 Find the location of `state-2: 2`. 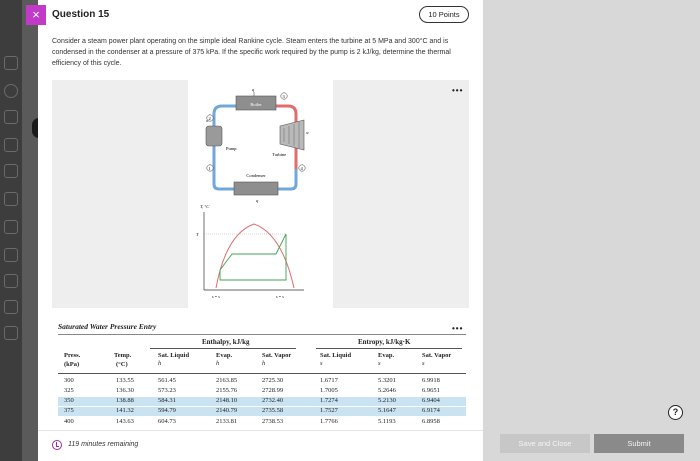

state-2: 2 is located at coordinates (210, 118).